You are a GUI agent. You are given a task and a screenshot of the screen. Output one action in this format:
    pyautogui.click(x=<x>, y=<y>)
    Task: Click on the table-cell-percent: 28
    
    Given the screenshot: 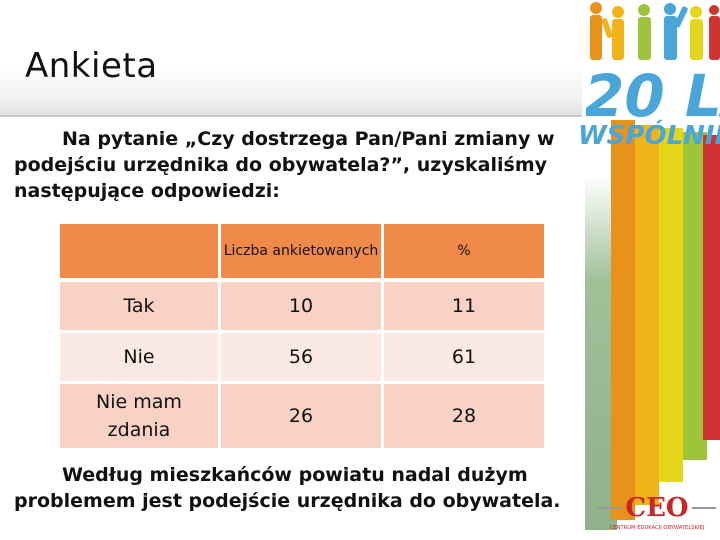 What is the action you would take?
    pyautogui.click(x=464, y=416)
    